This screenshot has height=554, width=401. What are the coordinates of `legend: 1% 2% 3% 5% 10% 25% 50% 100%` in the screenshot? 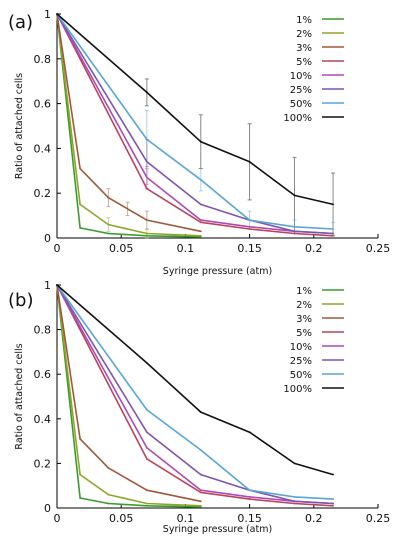 It's located at (313, 69).